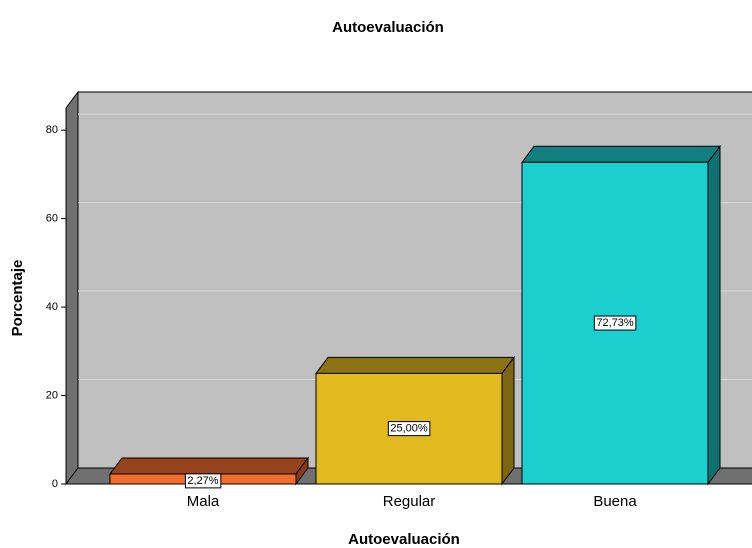  I want to click on y-tick-label: 60, so click(52, 218).